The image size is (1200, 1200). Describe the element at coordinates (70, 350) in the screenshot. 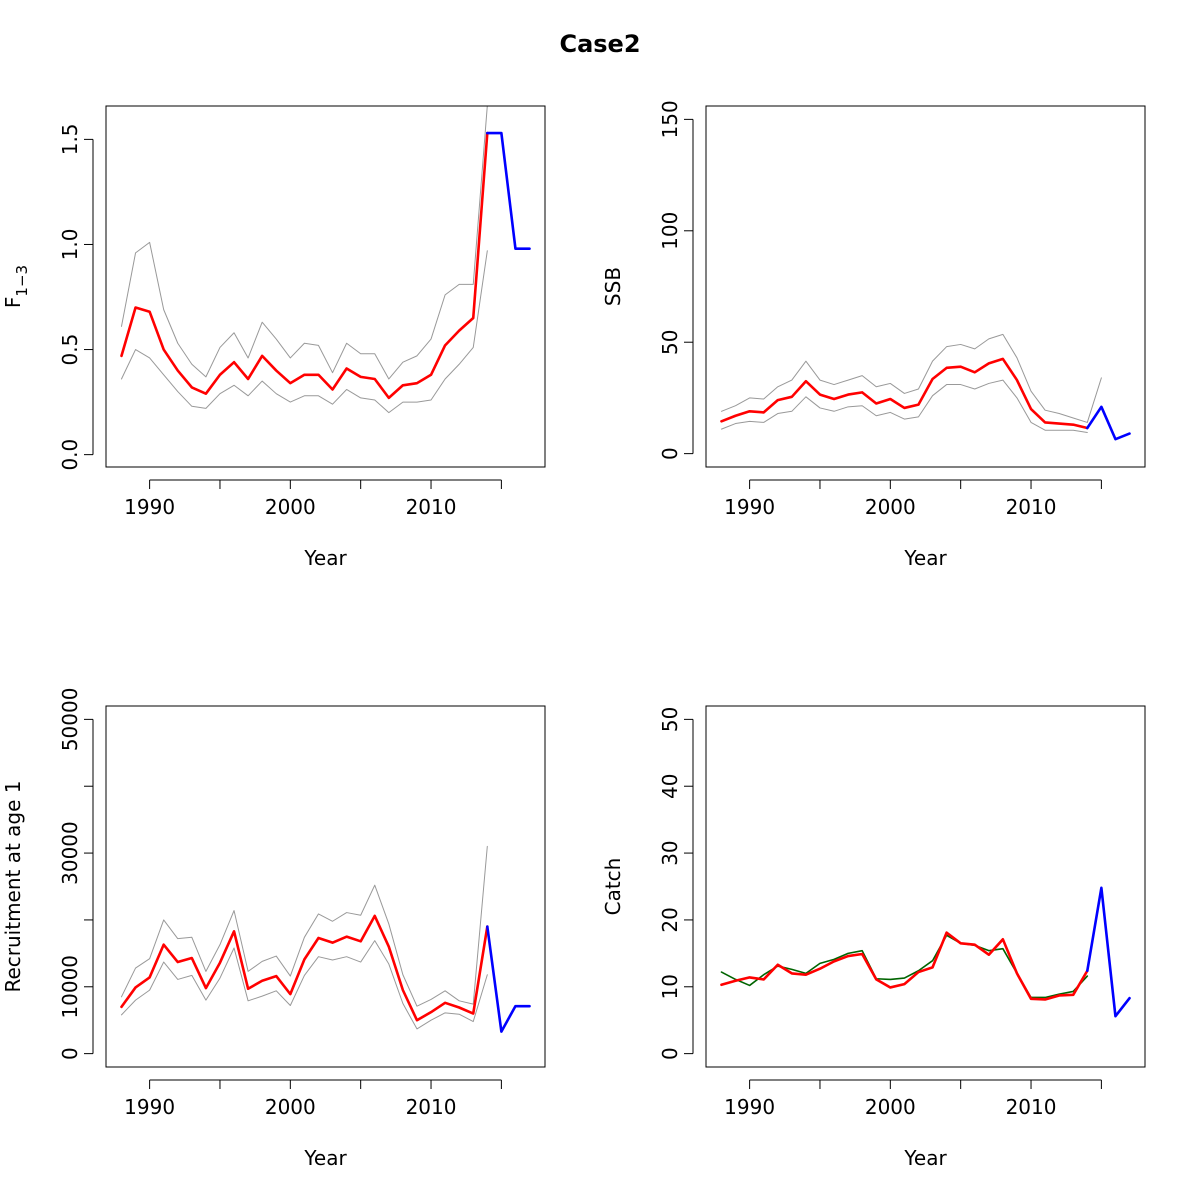

I see `y-tick-label: 0.5` at that location.